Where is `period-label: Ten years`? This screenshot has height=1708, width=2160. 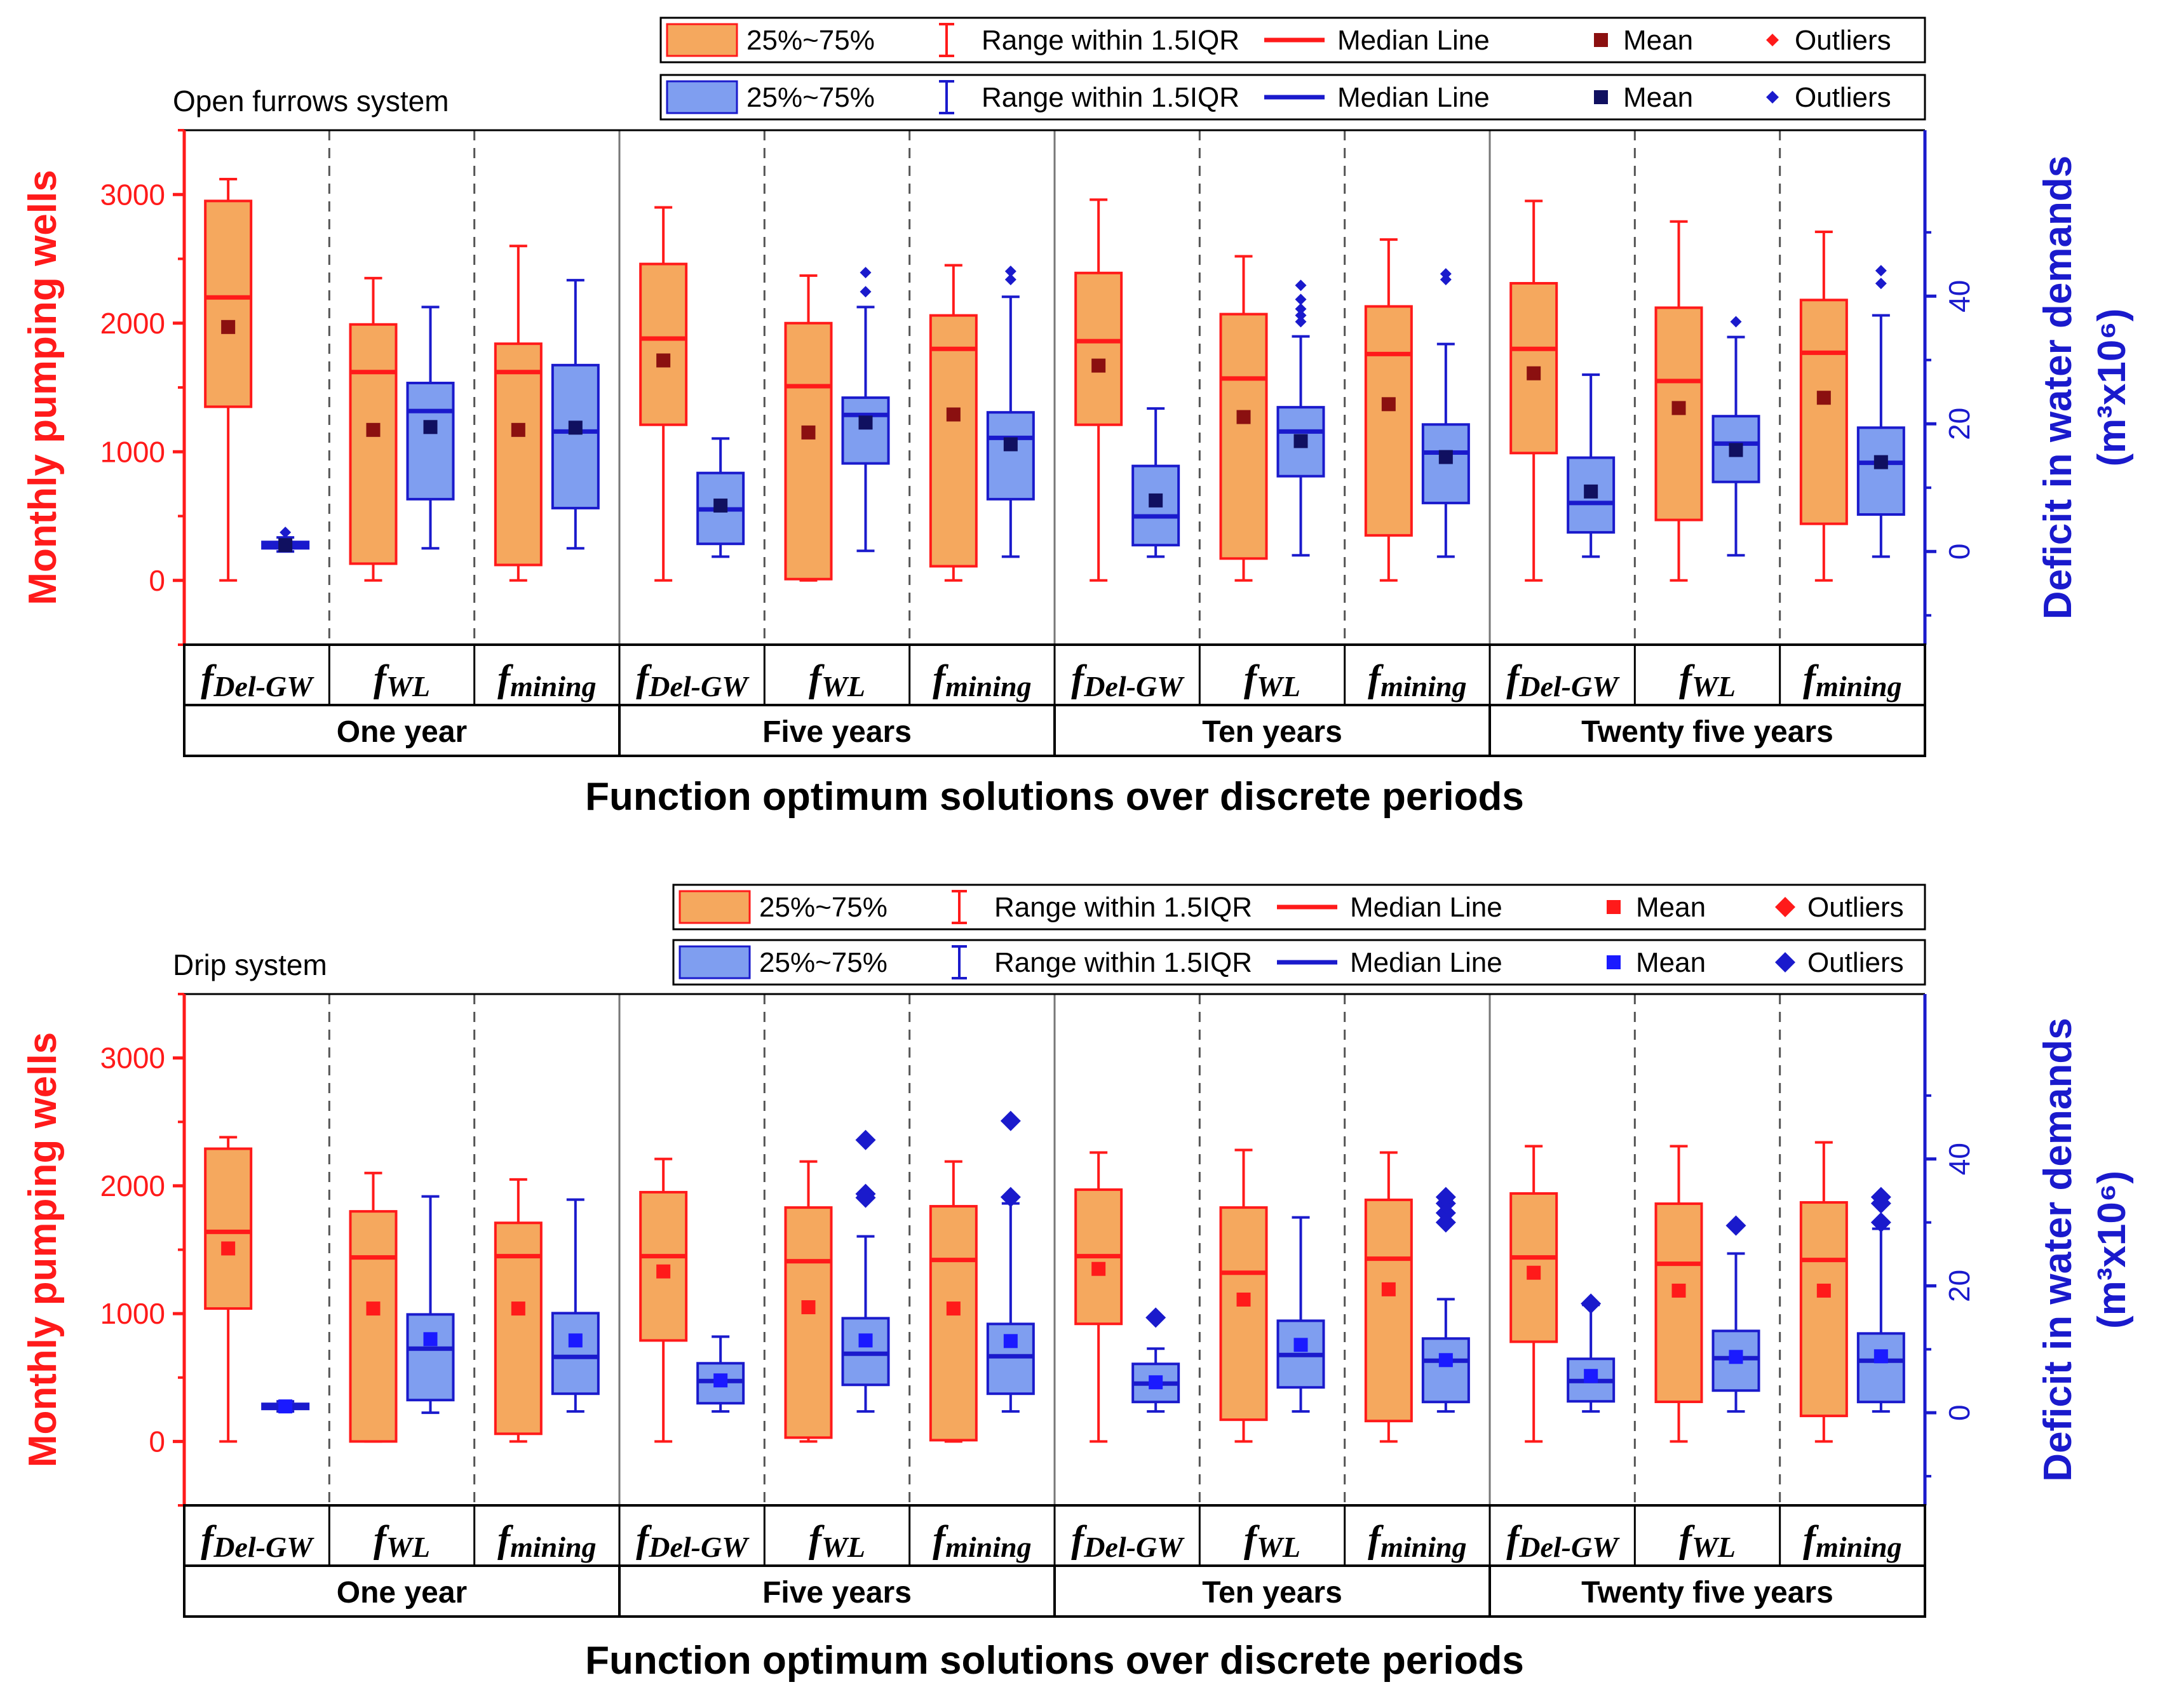 period-label: Ten years is located at coordinates (1272, 1593).